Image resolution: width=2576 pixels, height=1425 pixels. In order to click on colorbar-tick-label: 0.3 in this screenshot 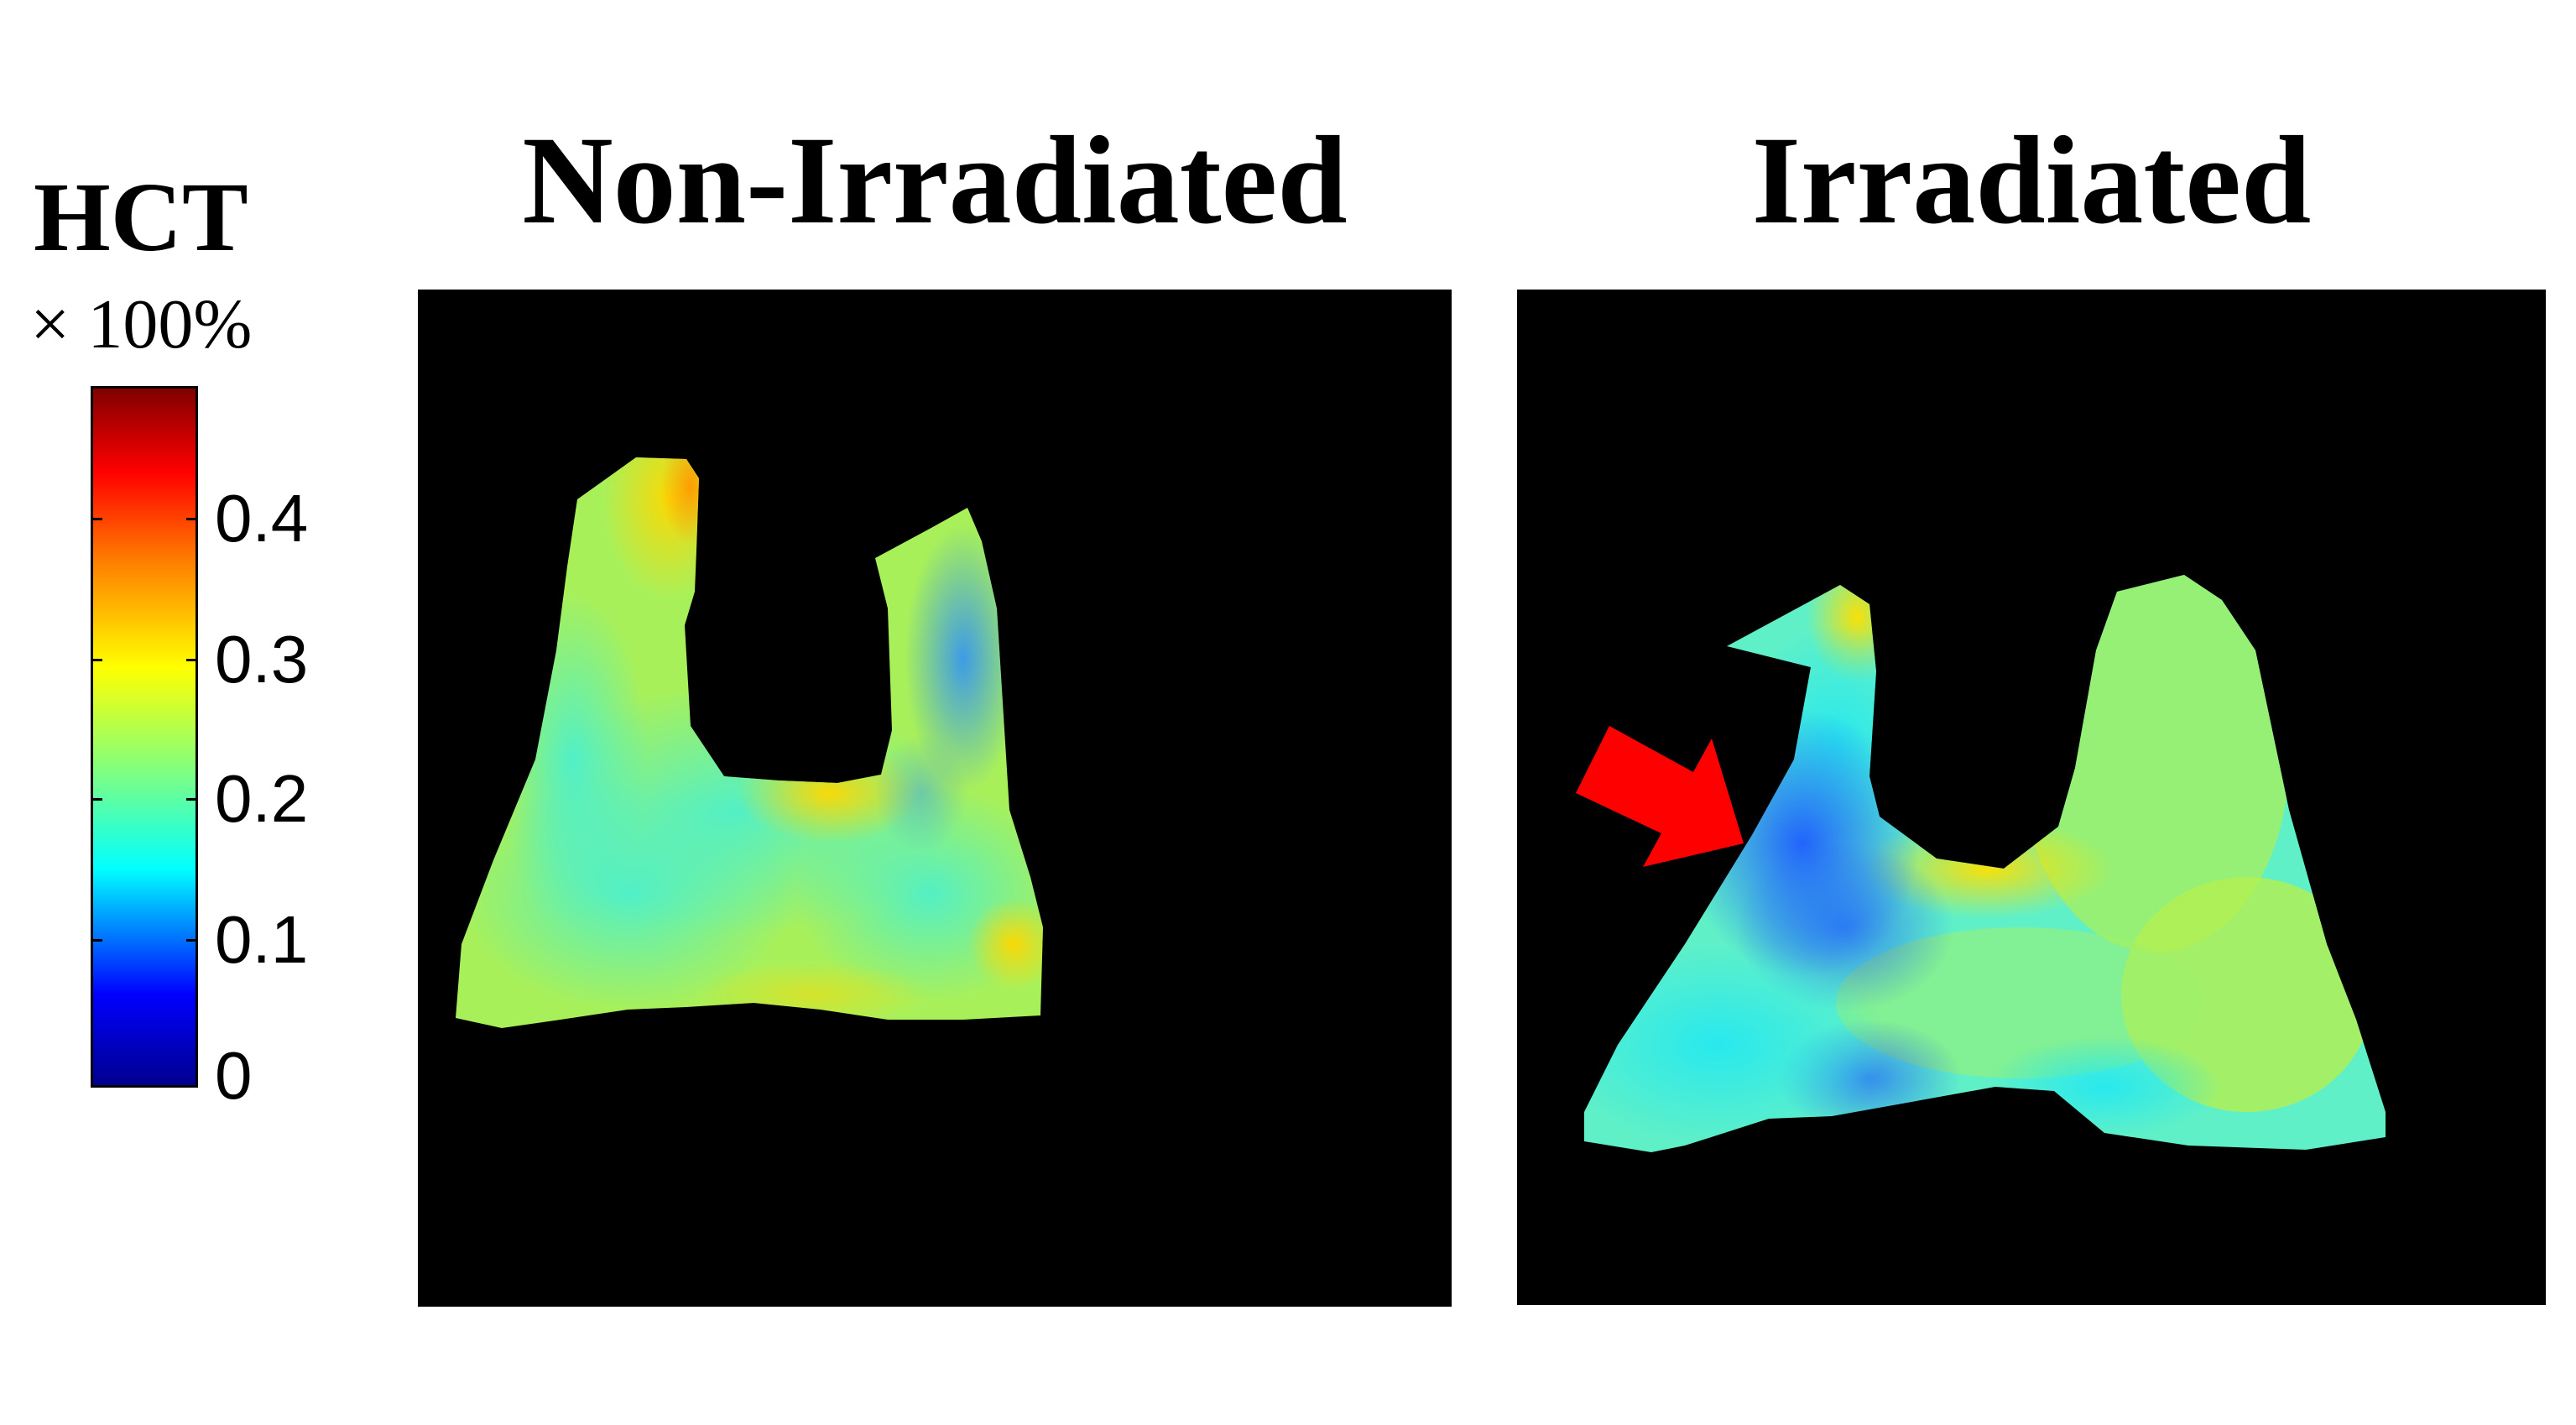, I will do `click(262, 659)`.